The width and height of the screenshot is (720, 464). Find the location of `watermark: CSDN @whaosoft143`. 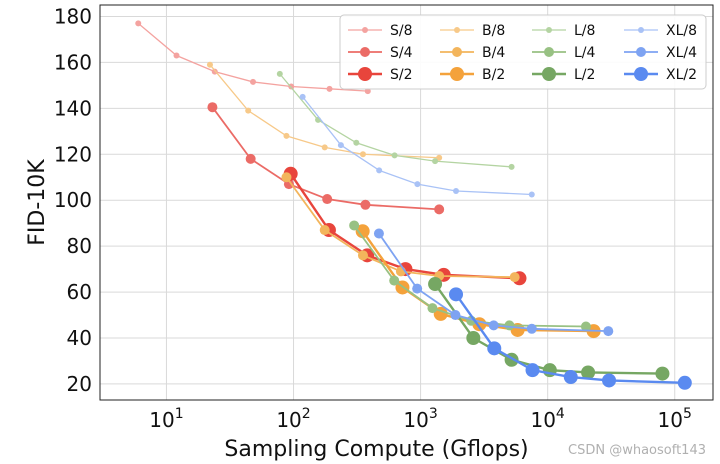

watermark: CSDN @whaosoft143 is located at coordinates (637, 450).